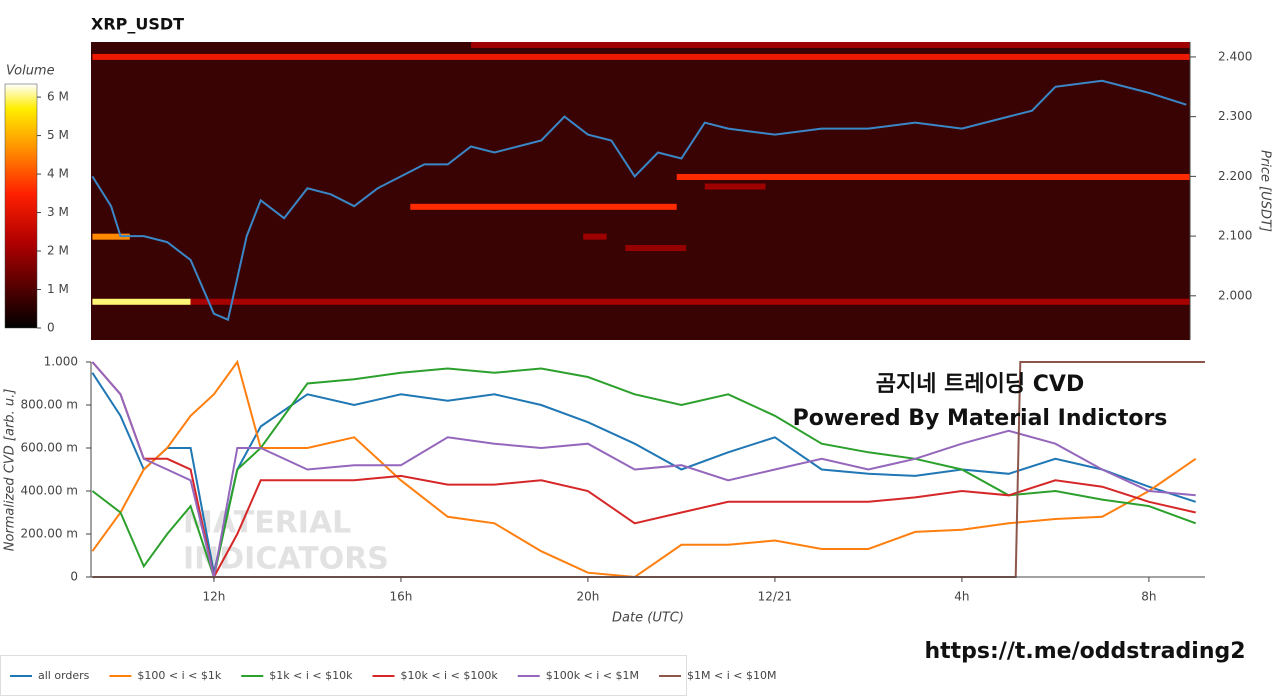 Image resolution: width=1280 pixels, height=696 pixels. What do you see at coordinates (731, 675) in the screenshot?
I see `legend-label: $1M < i < $10M` at bounding box center [731, 675].